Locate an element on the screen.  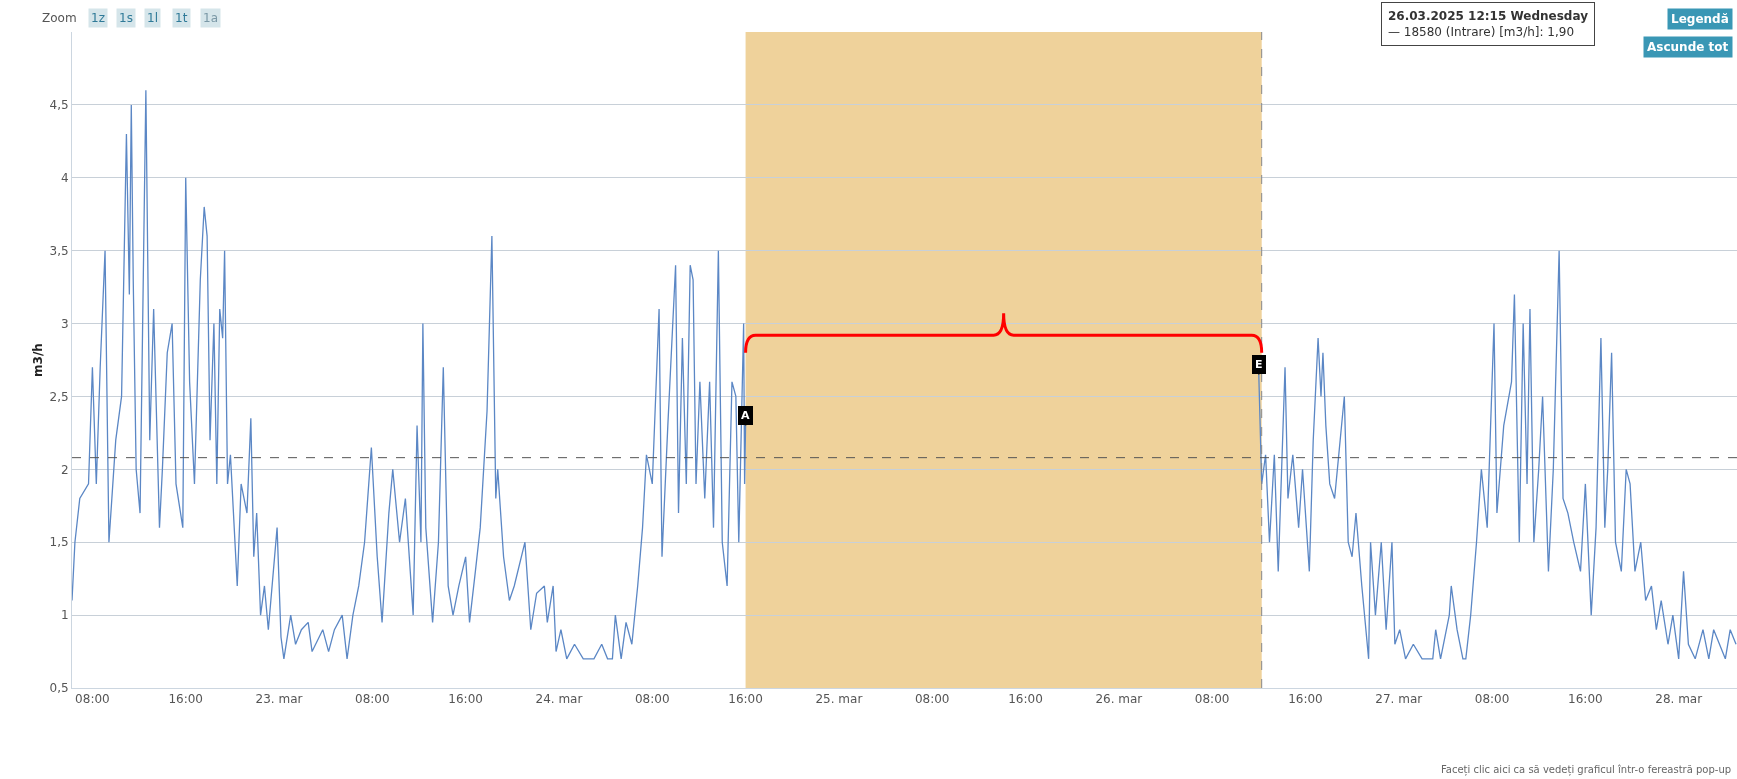
text: Zoom is located at coordinates (59, 18).